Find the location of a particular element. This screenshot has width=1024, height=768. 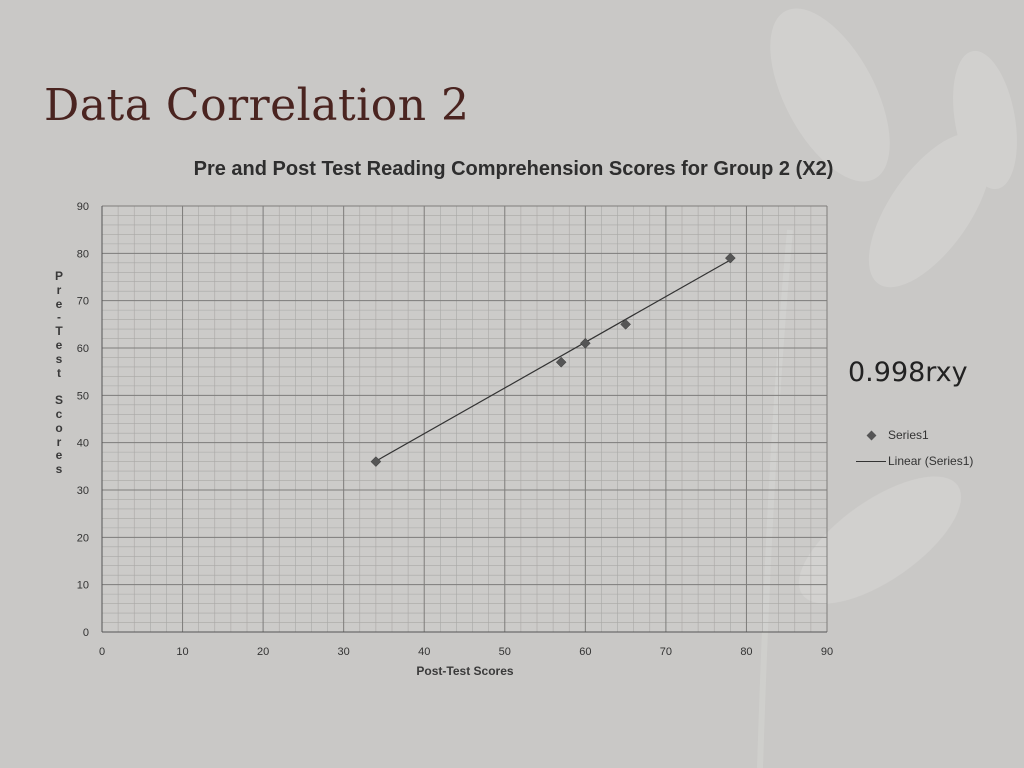

legend-item-series1: Series1 is located at coordinates (914, 435).